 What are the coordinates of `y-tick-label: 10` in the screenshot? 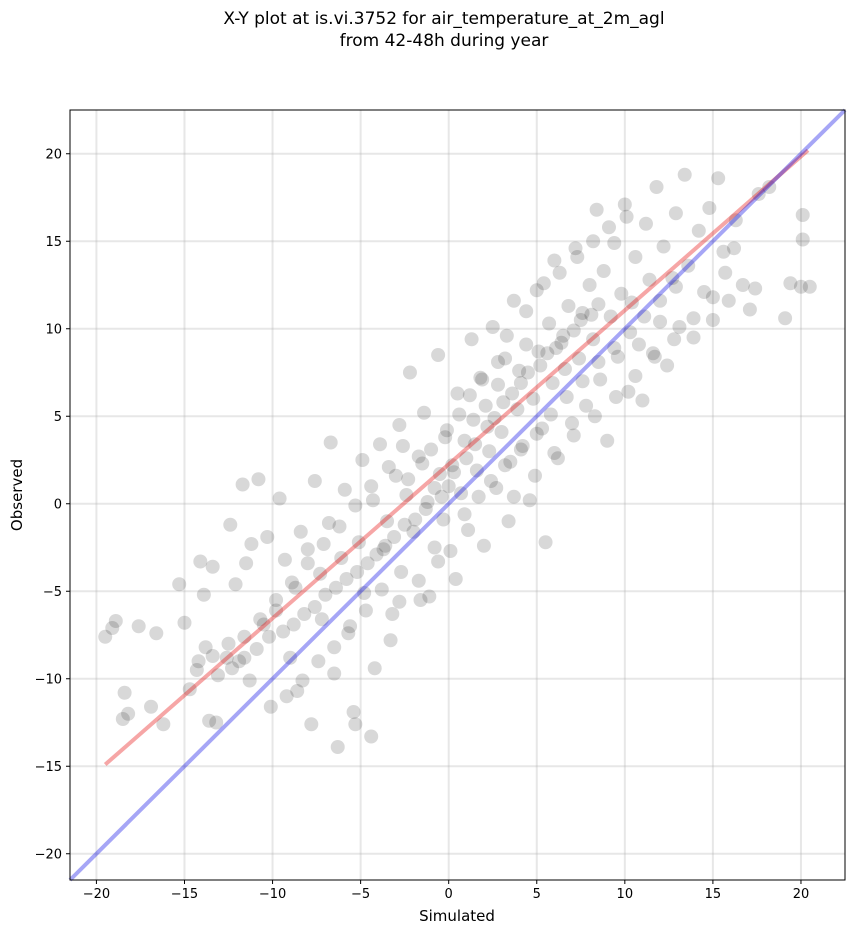 It's located at (53, 329).